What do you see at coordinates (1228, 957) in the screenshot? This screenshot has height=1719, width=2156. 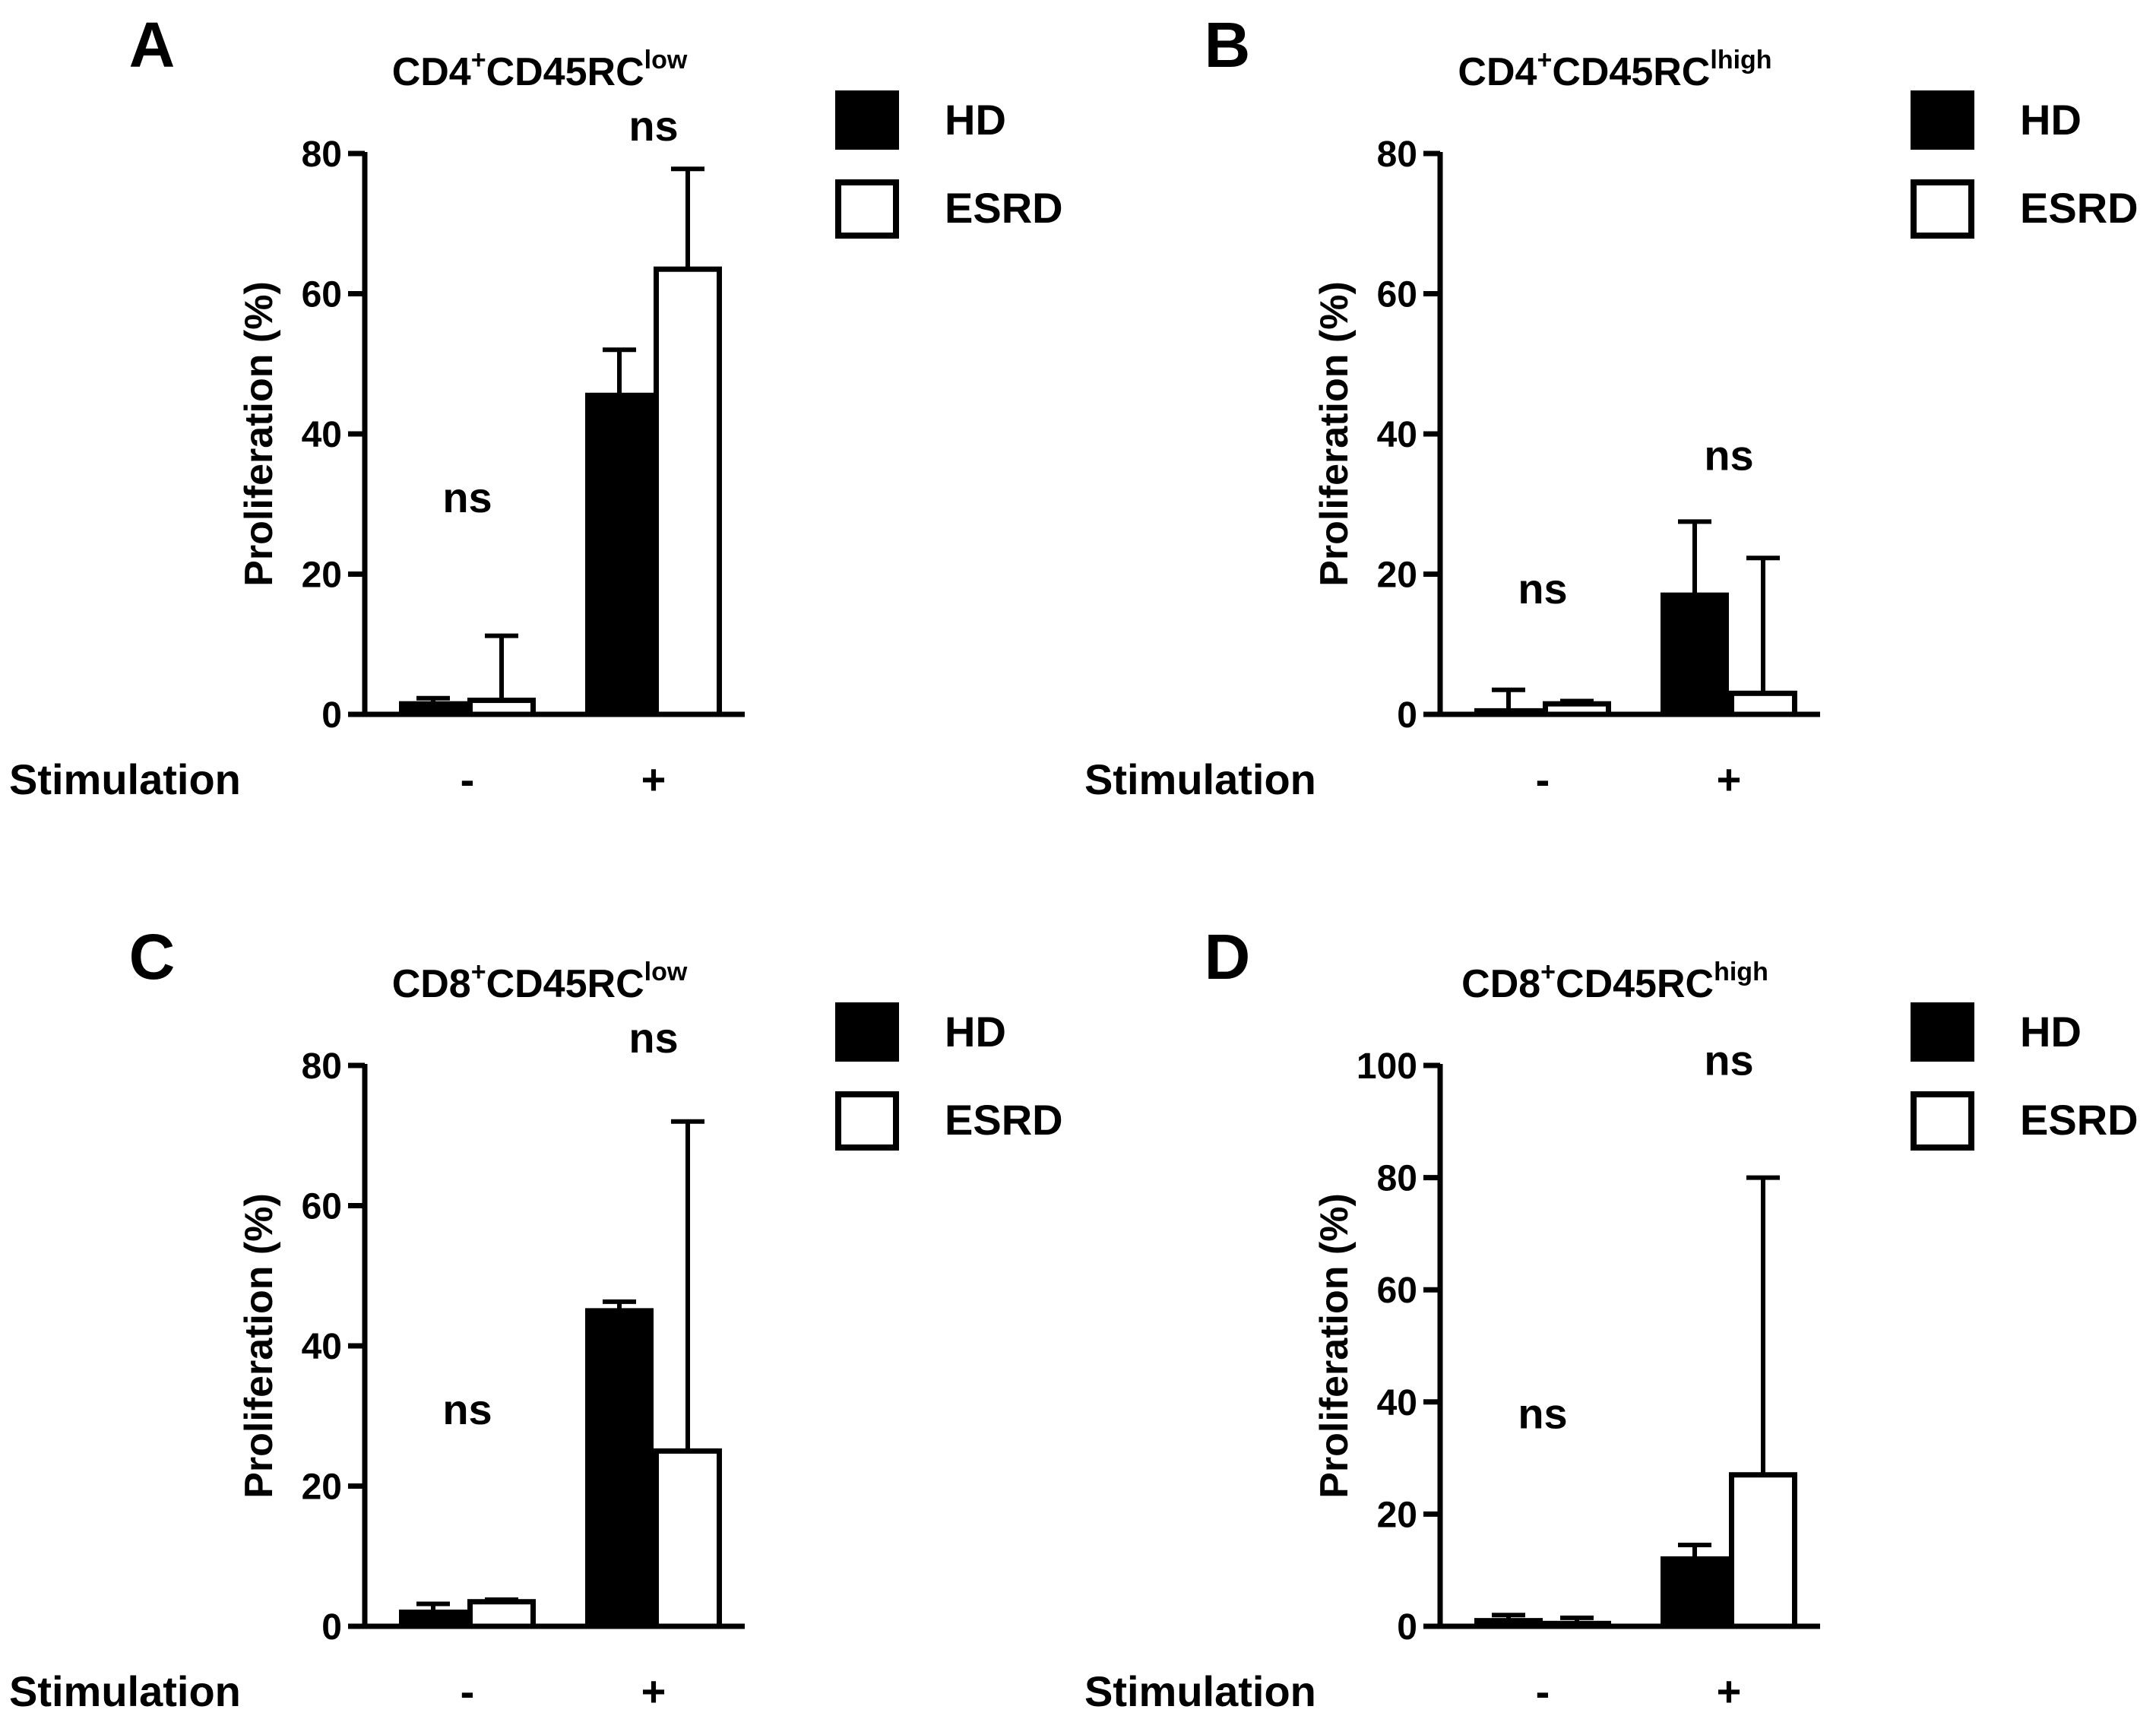 I see `panel-letter: D` at bounding box center [1228, 957].